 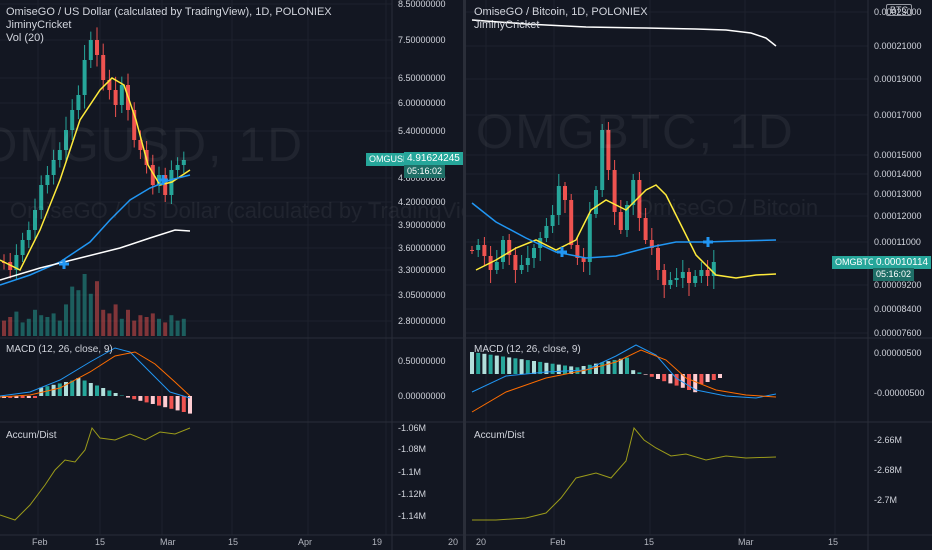 I want to click on left-price-tick: 6.50000000, so click(x=422, y=78).